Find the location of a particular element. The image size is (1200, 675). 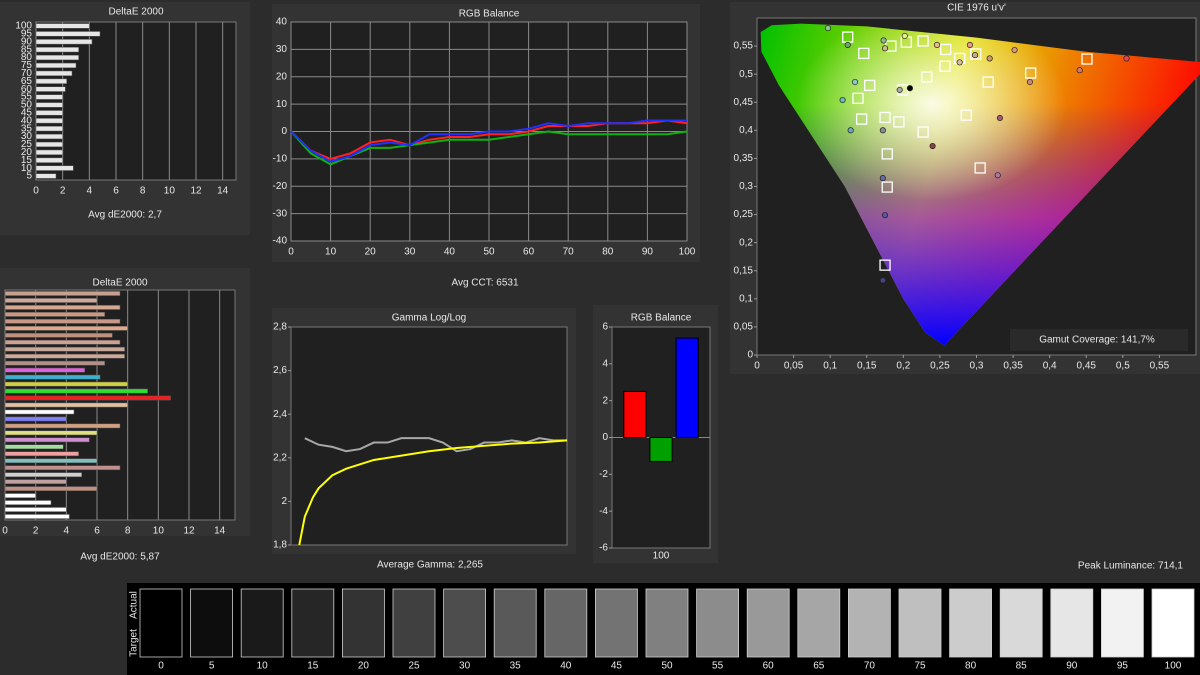

y-tick-label: 2,2 is located at coordinates (280, 457).